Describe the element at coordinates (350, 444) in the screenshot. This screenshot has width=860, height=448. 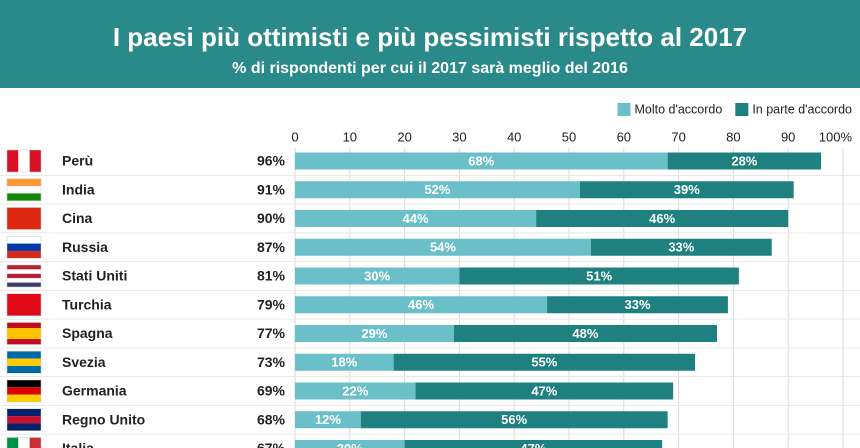
I see `value-label: 20%` at that location.